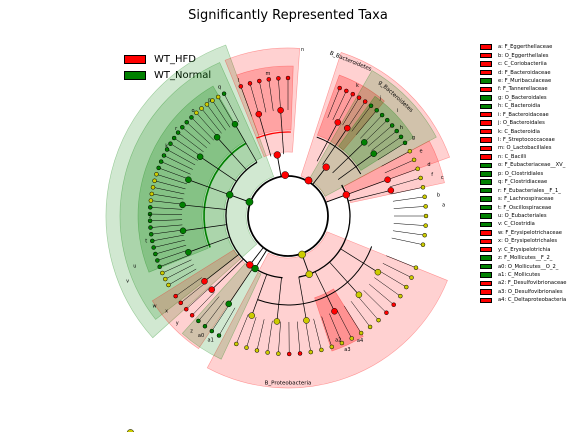 Image resolution: width=576 pixels, height=432 pixels. Describe the element at coordinates (523, 114) in the screenshot. I see `taxa-legend-label: i: F_Bacteroidaceae` at that location.